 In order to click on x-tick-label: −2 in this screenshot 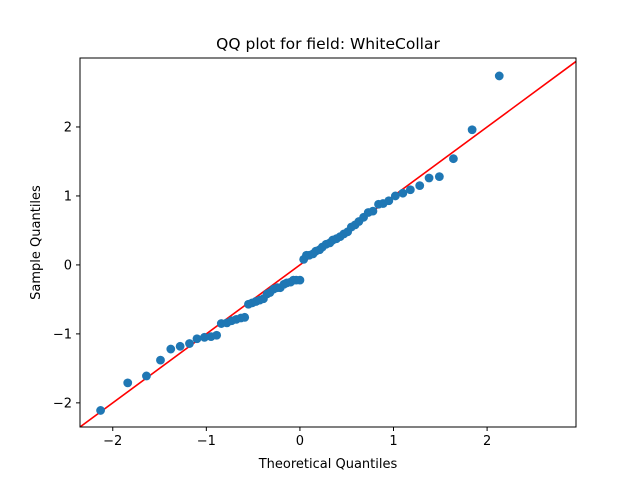, I will do `click(112, 441)`.